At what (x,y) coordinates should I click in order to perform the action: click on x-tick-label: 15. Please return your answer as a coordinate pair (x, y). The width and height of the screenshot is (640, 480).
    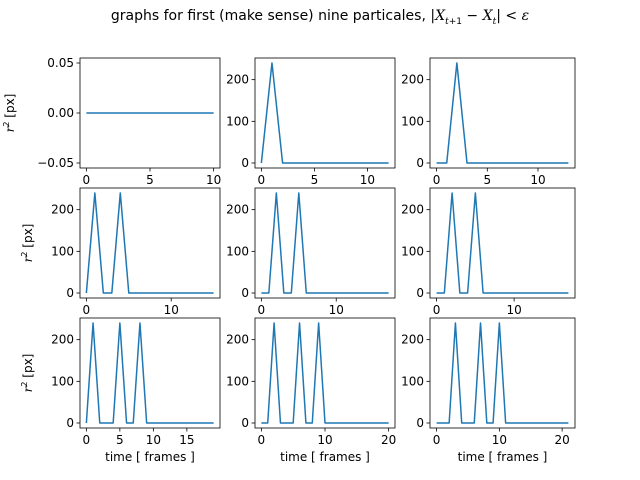
    Looking at the image, I should click on (186, 440).